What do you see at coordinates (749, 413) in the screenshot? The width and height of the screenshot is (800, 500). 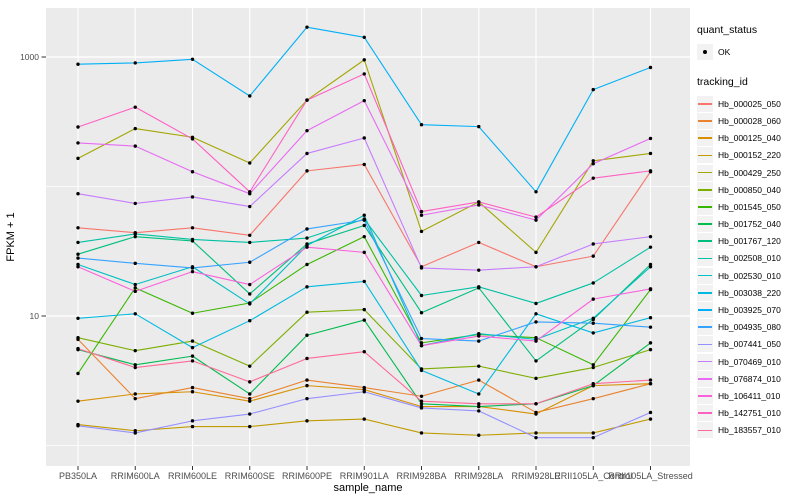 I see `legend-label: Hb_142751_010` at bounding box center [749, 413].